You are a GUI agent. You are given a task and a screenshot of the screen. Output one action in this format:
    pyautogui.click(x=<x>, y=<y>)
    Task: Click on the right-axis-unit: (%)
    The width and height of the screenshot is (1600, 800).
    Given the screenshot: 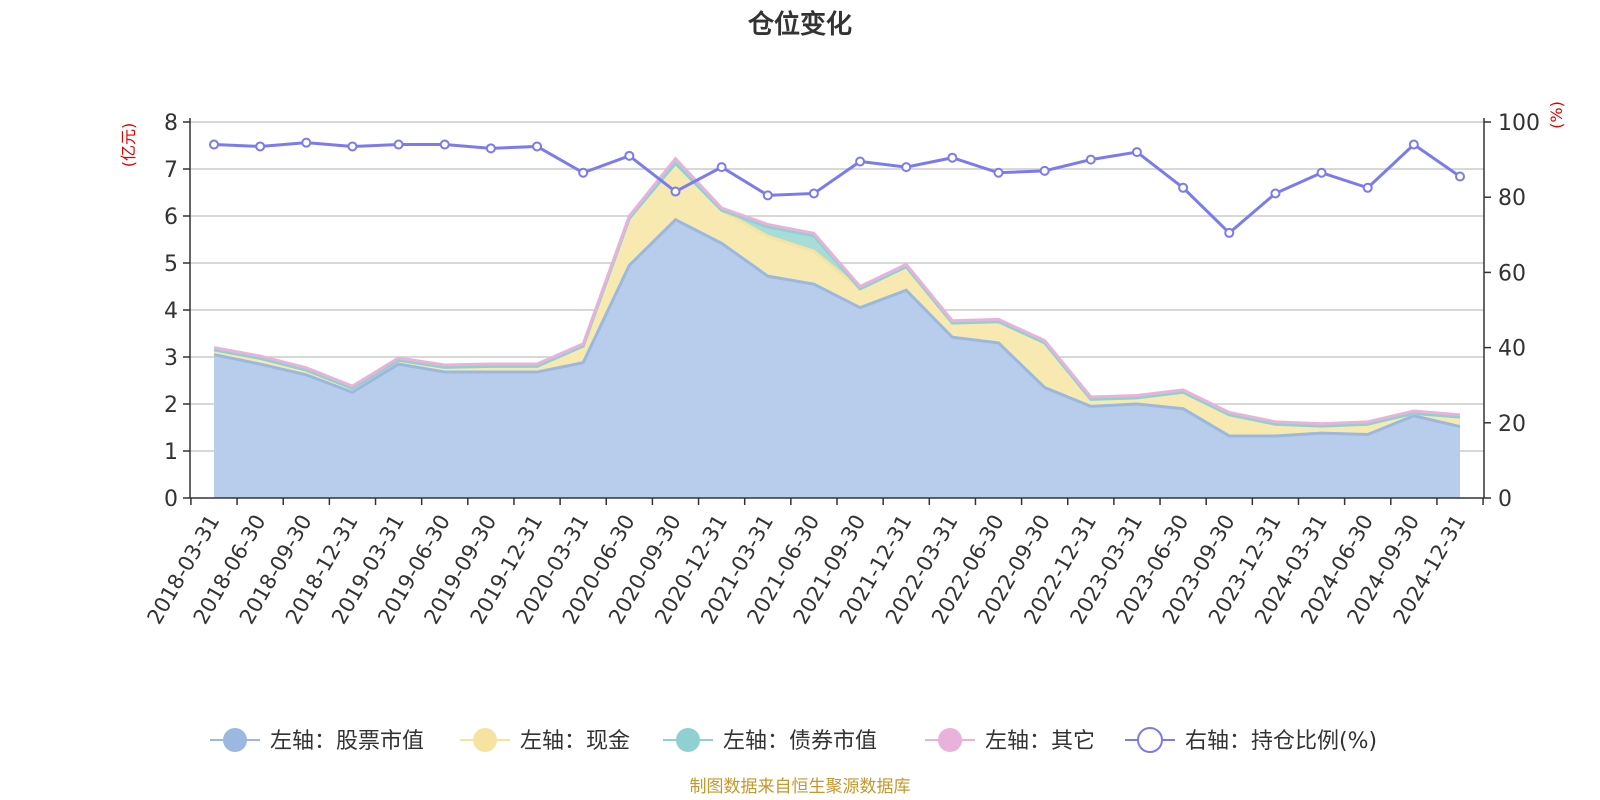 What is the action you would take?
    pyautogui.click(x=1556, y=115)
    